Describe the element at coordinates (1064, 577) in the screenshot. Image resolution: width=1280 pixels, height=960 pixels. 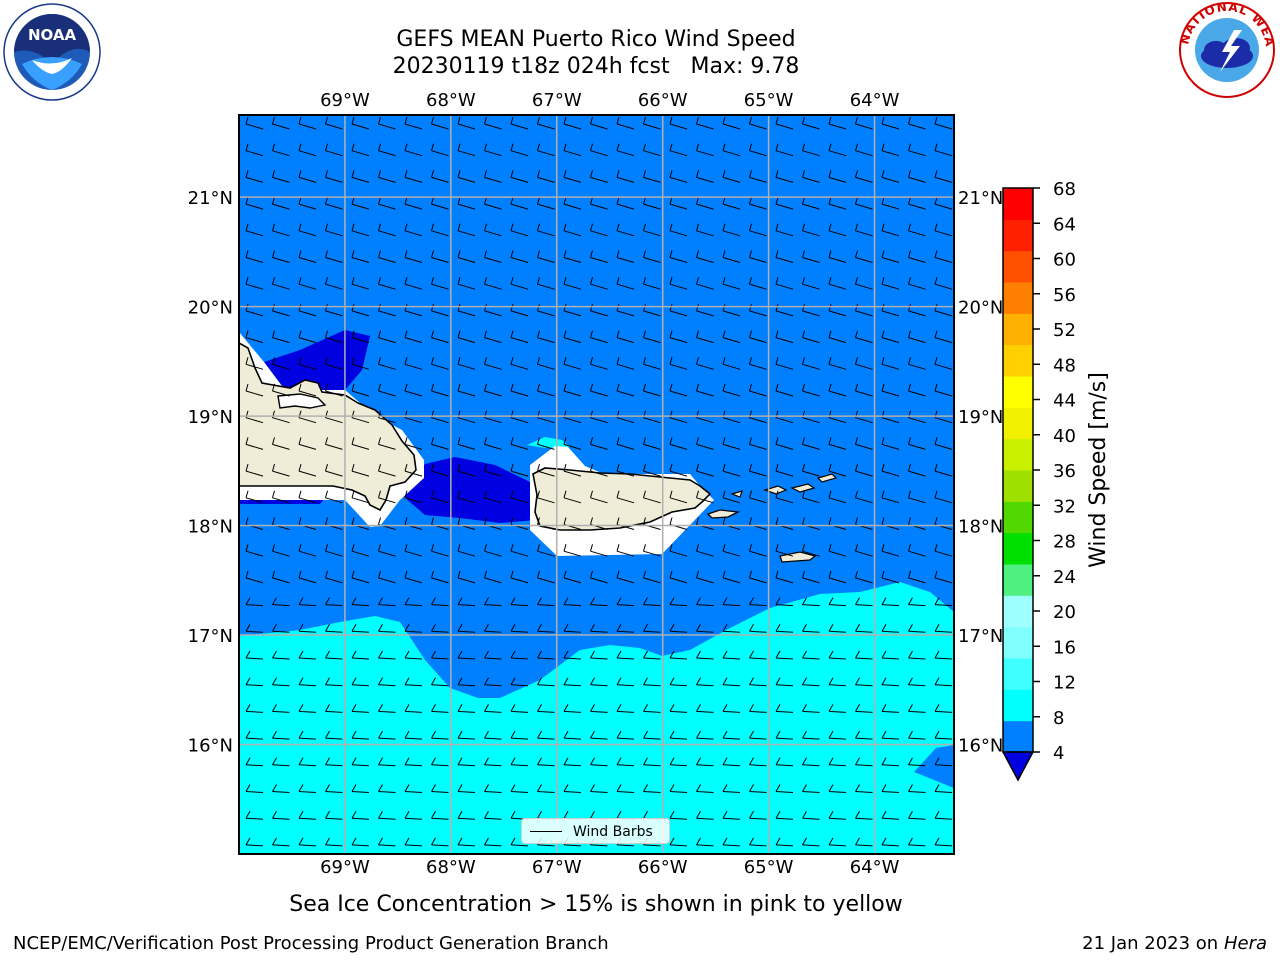
I see `colorbar-tick-label: 24` at that location.